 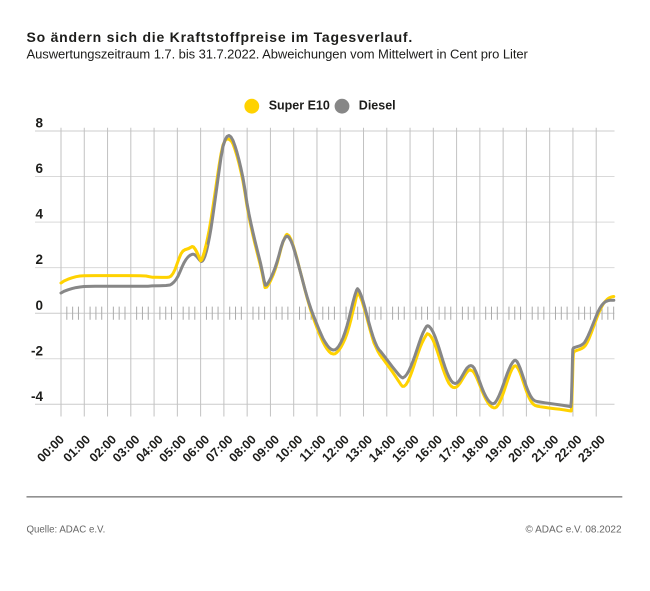 What do you see at coordinates (66, 530) in the screenshot?
I see `svg-text: Quelle: ADAC e.V.` at bounding box center [66, 530].